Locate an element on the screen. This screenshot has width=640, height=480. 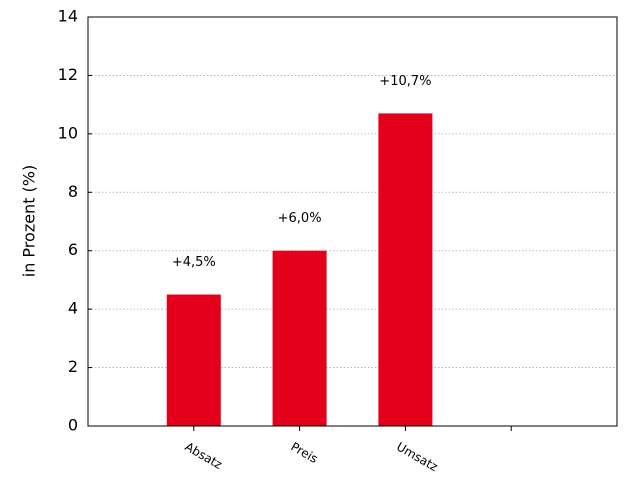
value-label: +10,7% is located at coordinates (405, 81).